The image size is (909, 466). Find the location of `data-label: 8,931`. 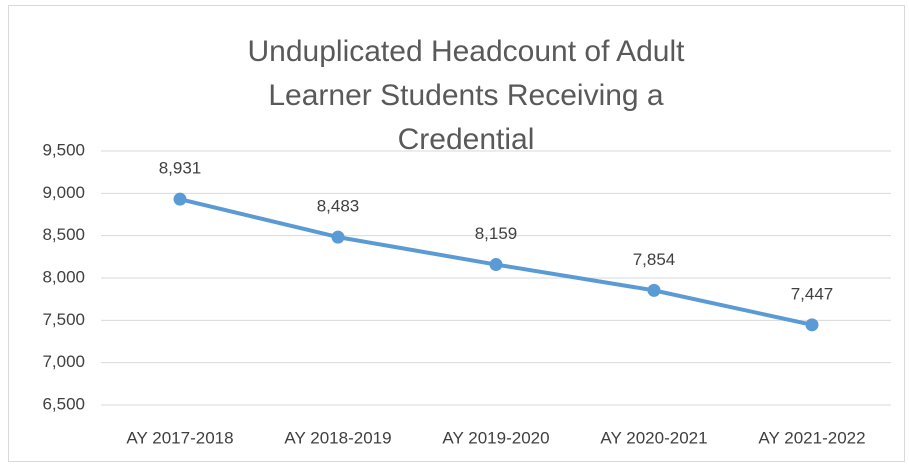

data-label: 8,931 is located at coordinates (180, 168).